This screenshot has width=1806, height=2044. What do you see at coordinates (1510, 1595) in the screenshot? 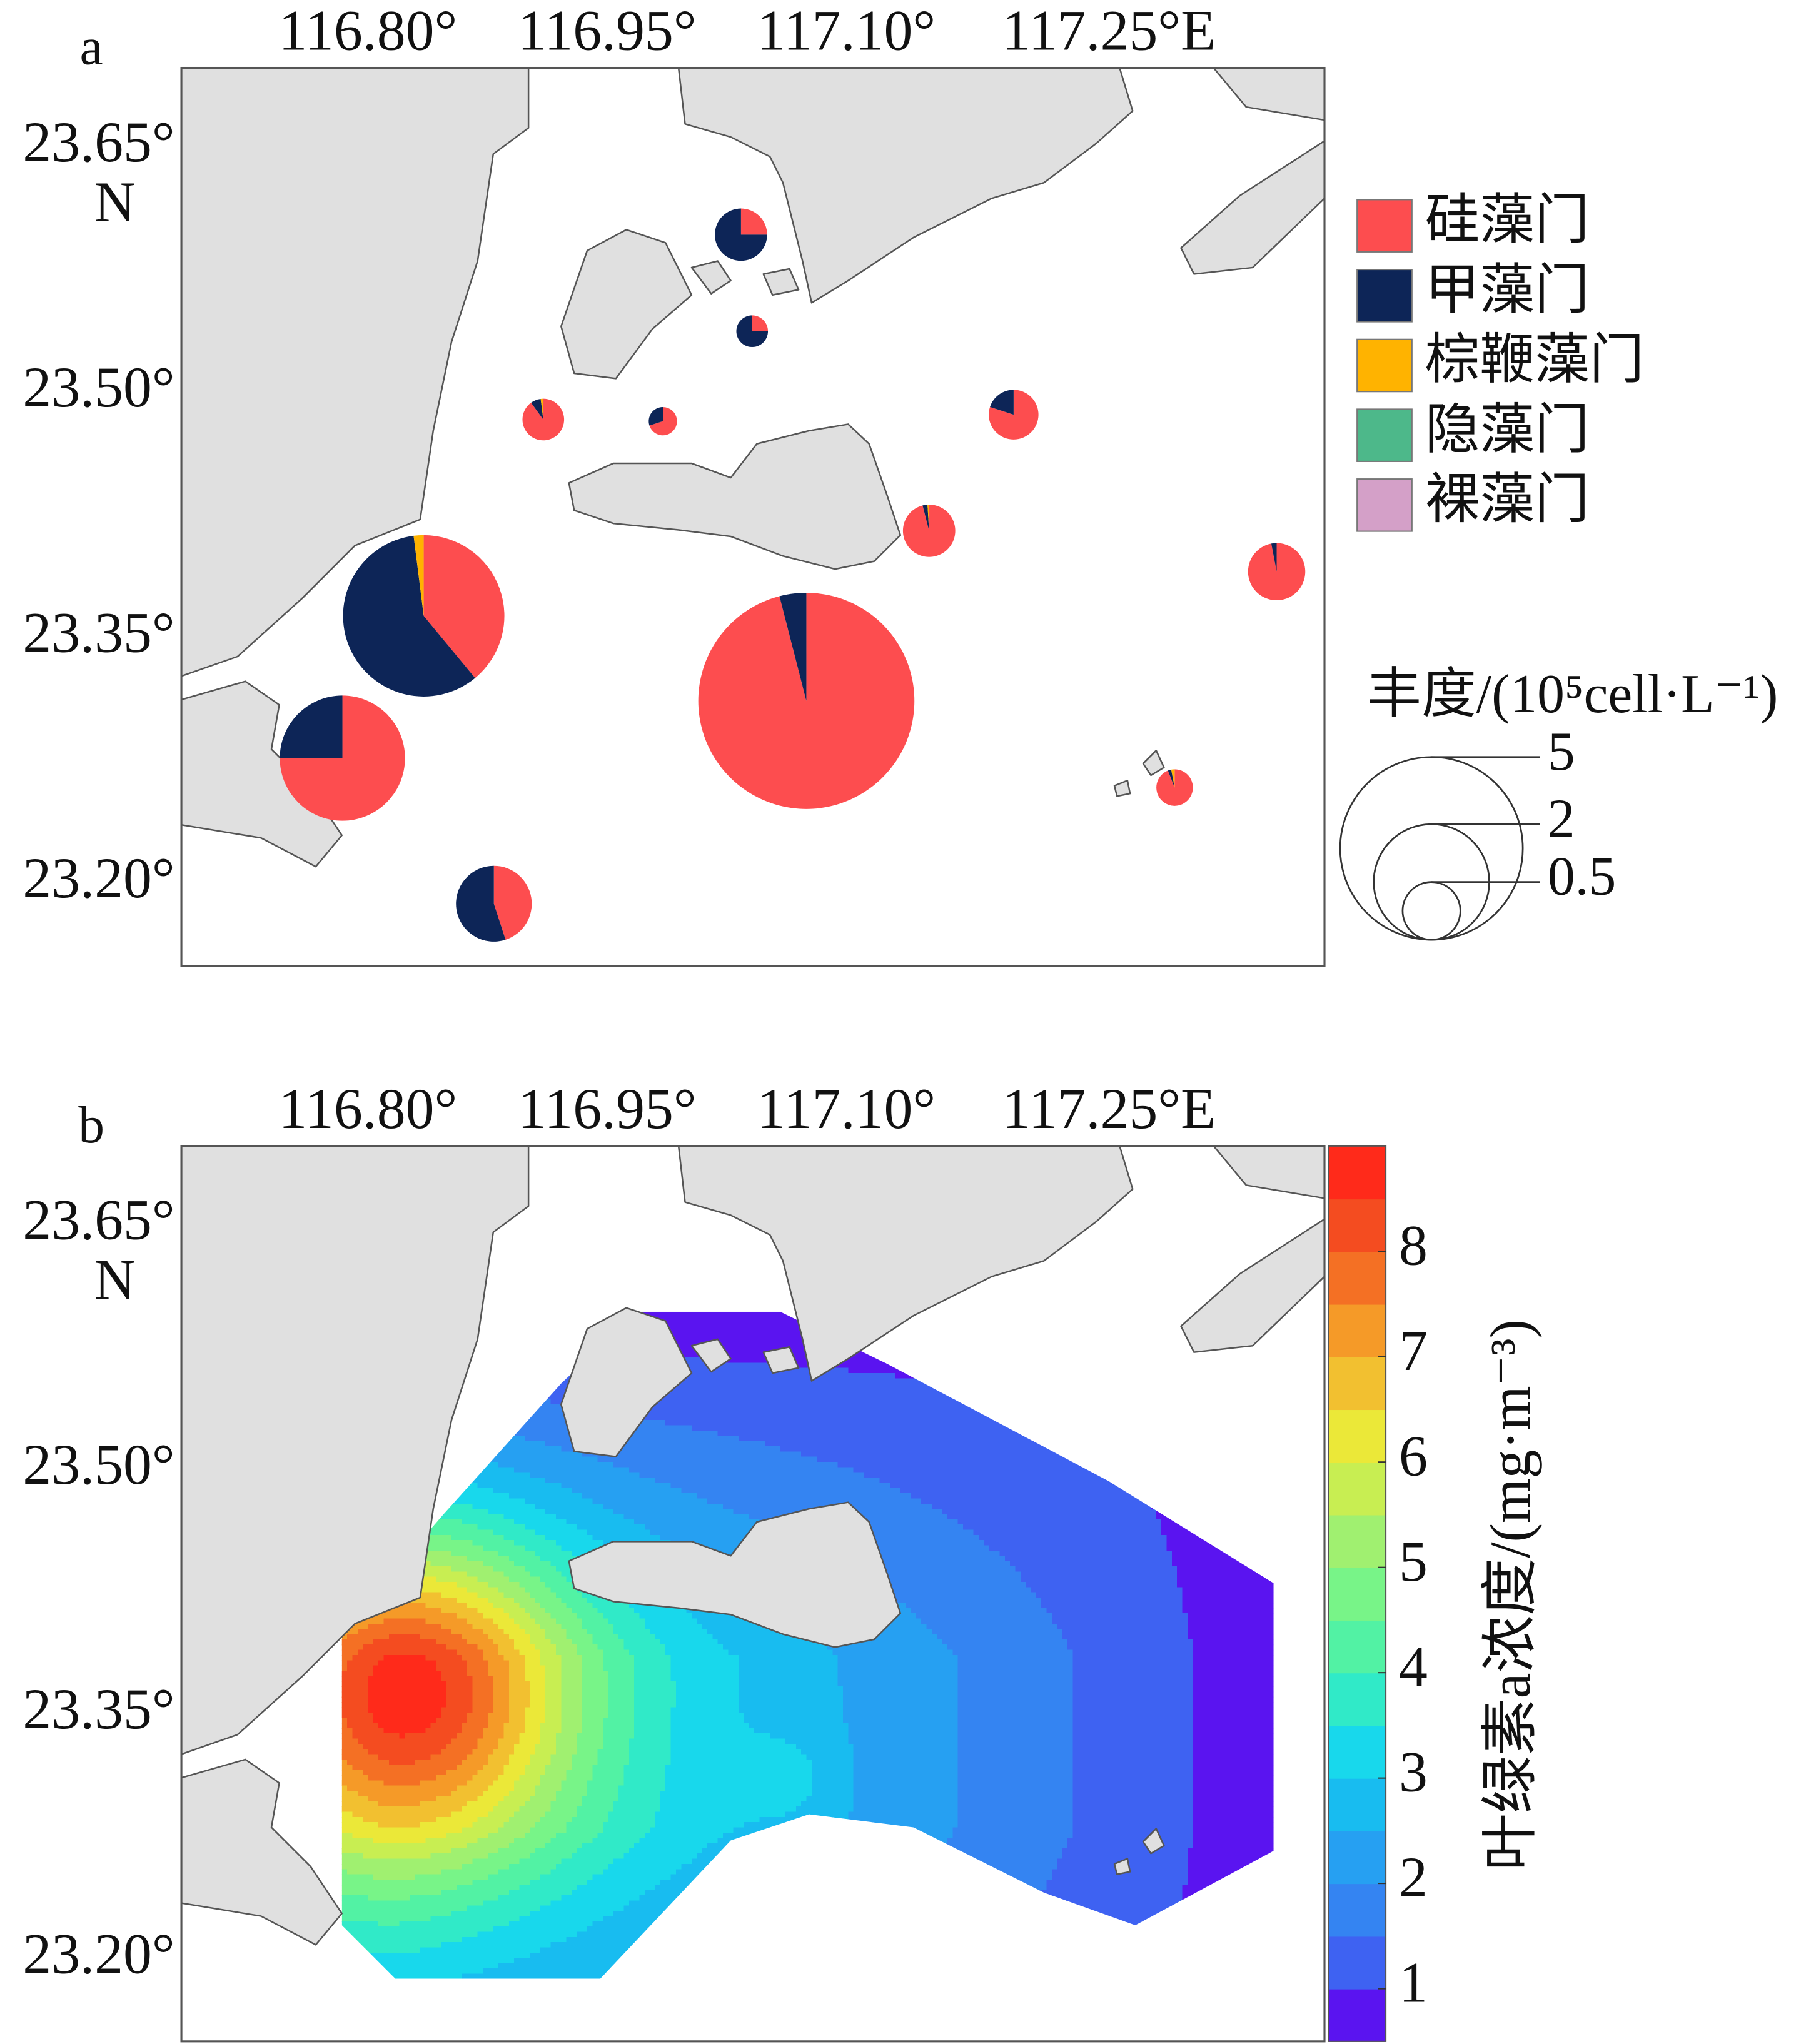
I see `colorbar-label: 叶绿素a浓度/(mg·m⁻³)` at bounding box center [1510, 1595].